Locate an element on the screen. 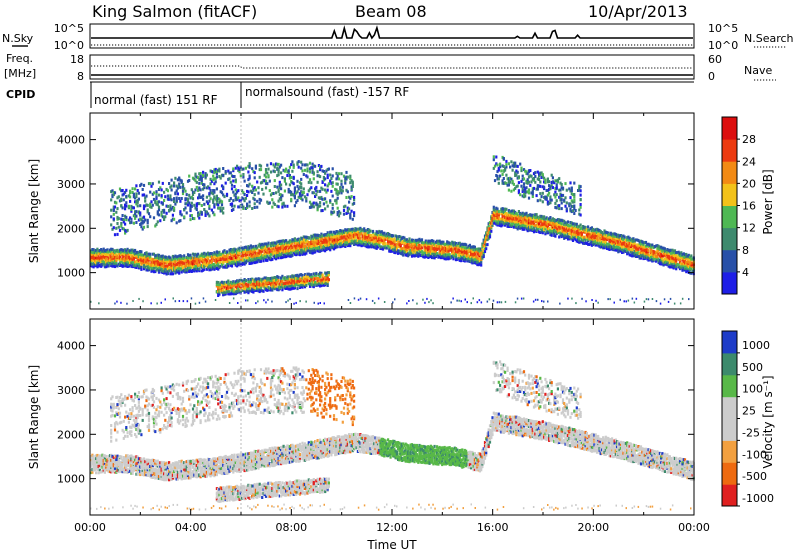 This screenshot has width=800, height=554. power-cell-2050 is located at coordinates (434, 255).